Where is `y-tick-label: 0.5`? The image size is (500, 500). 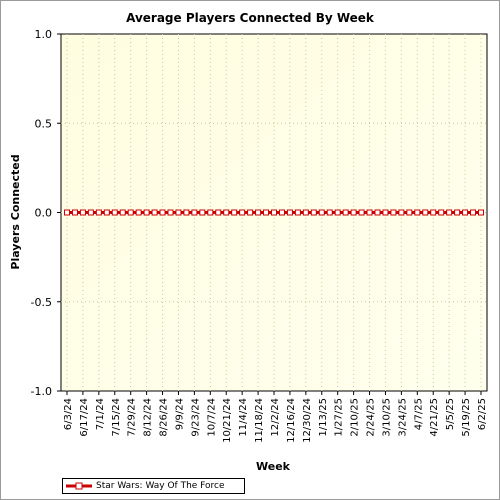 y-tick-label: 0.5 is located at coordinates (44, 123).